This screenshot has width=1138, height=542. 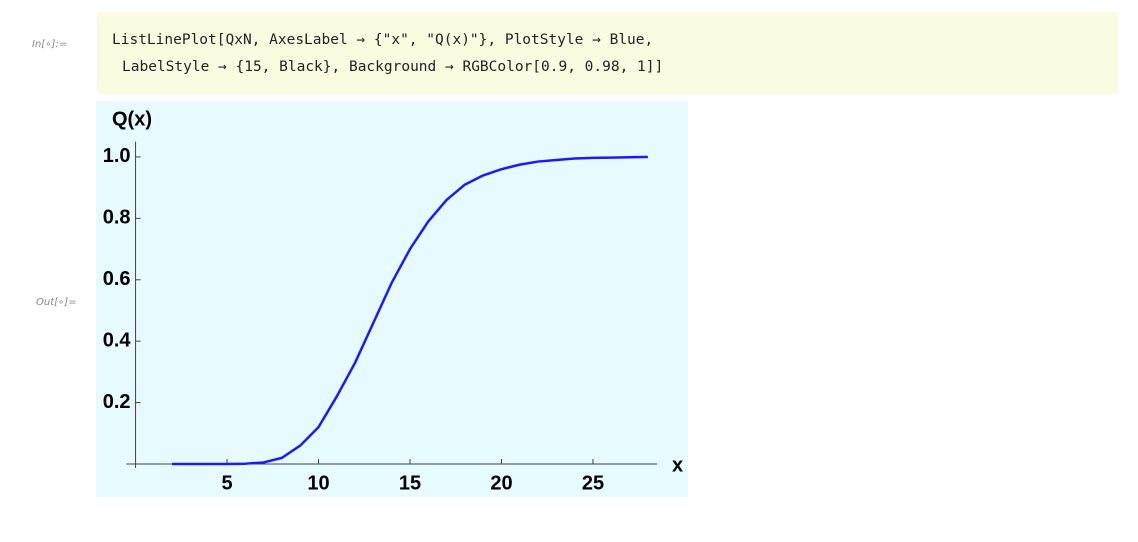 I want to click on y-axis-label: Q(x), so click(x=132, y=119).